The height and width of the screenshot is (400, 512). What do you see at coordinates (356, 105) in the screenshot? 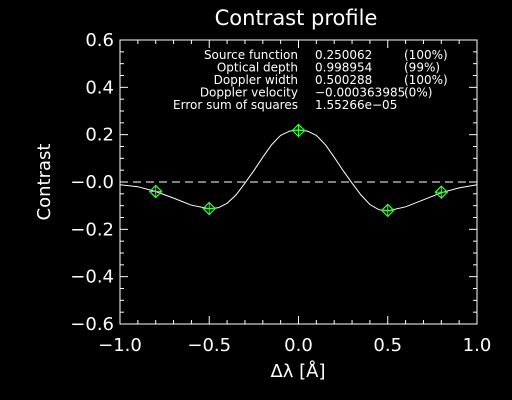
I see `fit-parameter-value: 1.55266e−05` at bounding box center [356, 105].